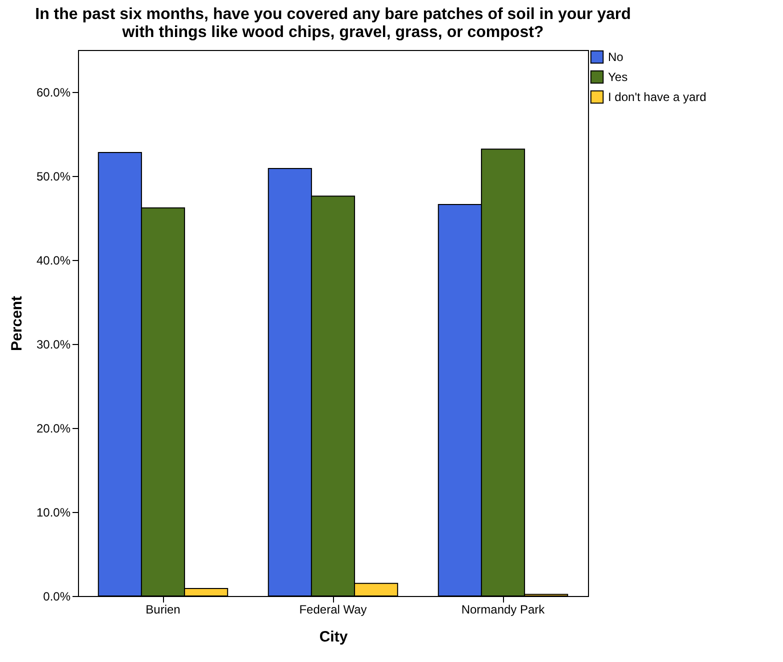 The width and height of the screenshot is (783, 662). Describe the element at coordinates (333, 23) in the screenshot. I see `chart-title: In the past six months, have you covered any bare patches of soil in your yard with things like wood chips, gravel, grass, or compost?` at that location.